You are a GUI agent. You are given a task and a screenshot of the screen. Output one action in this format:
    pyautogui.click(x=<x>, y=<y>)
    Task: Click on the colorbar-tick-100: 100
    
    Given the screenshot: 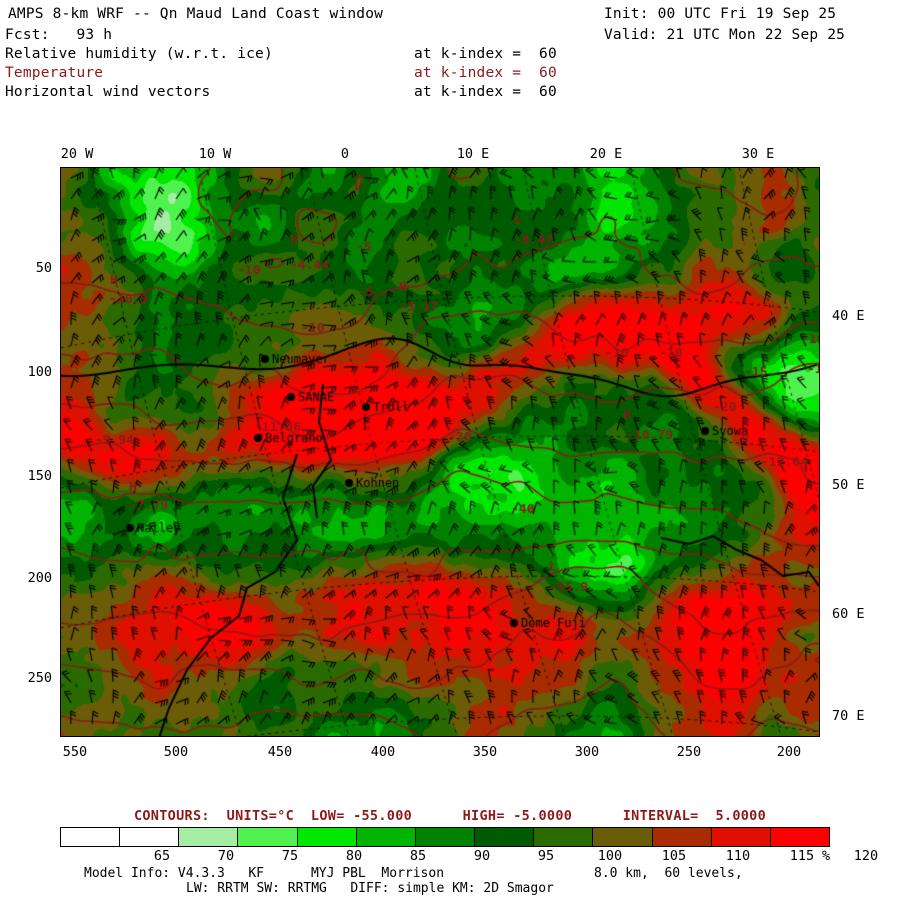 What is the action you would take?
    pyautogui.click(x=610, y=856)
    